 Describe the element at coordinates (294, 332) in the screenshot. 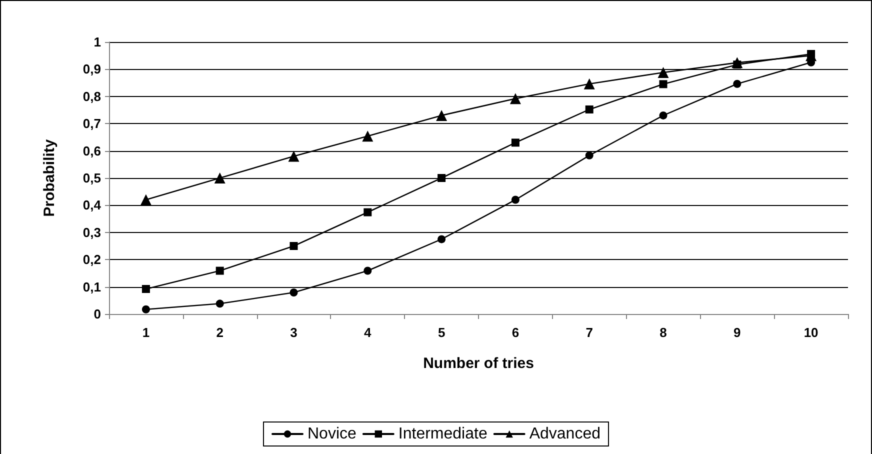

I see `x-tick-label: 3` at that location.